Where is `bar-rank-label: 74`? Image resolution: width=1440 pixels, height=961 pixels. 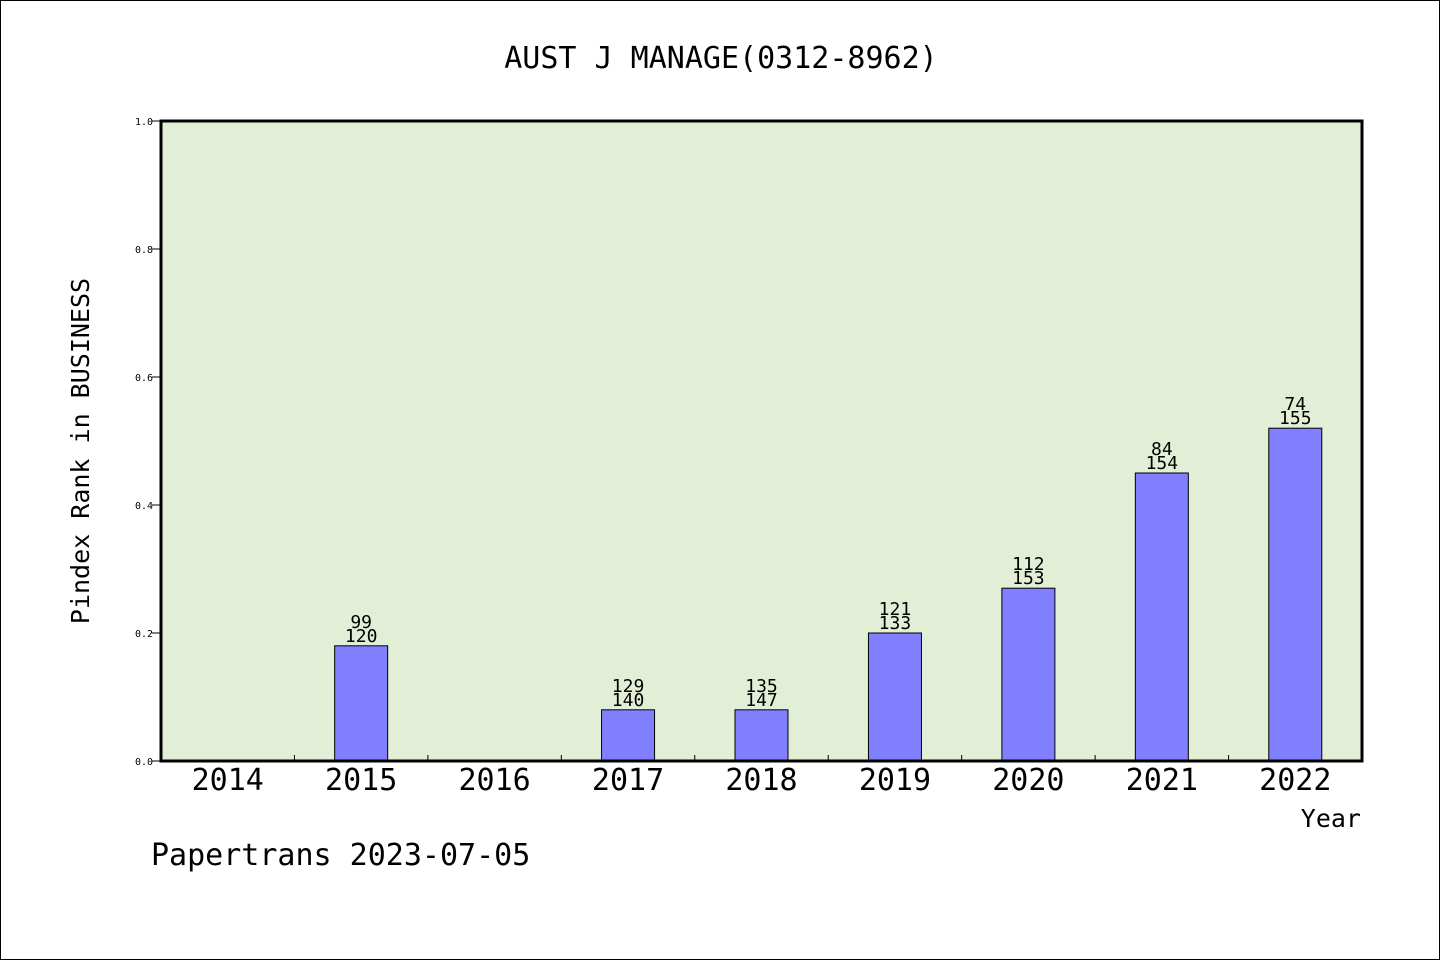 bar-rank-label: 74 is located at coordinates (1295, 404).